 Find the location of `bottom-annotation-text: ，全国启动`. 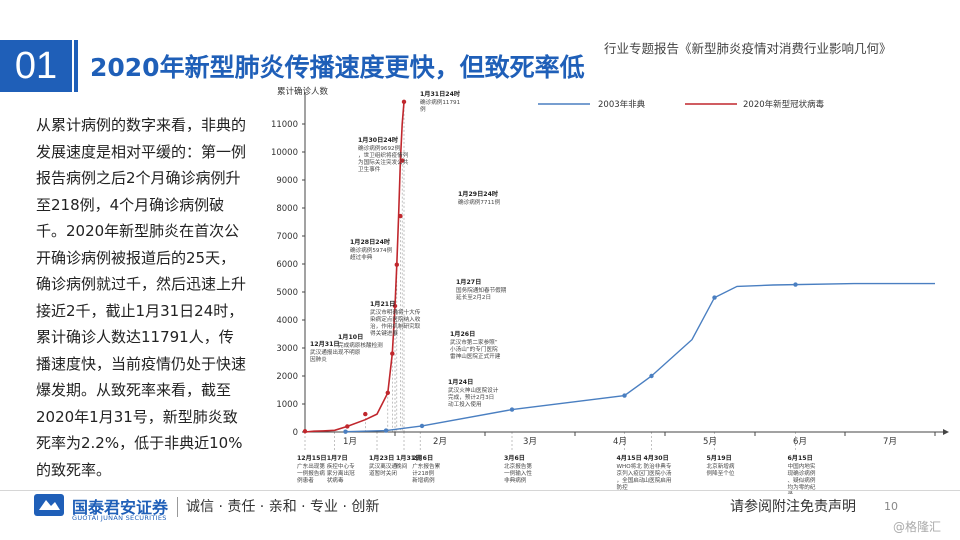

bottom-annotation-text: ，全国启动 is located at coordinates (631, 480).